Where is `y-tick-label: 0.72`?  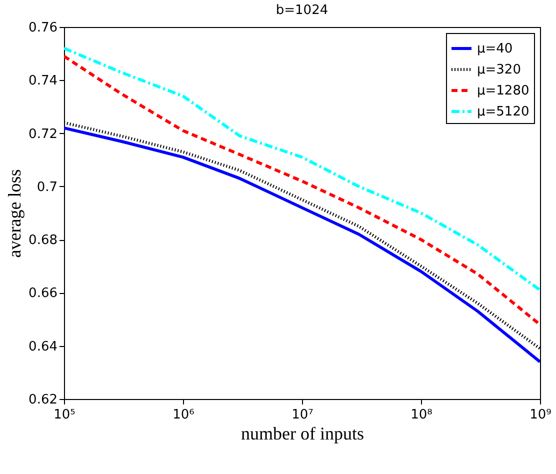
y-tick-label: 0.72 is located at coordinates (43, 134).